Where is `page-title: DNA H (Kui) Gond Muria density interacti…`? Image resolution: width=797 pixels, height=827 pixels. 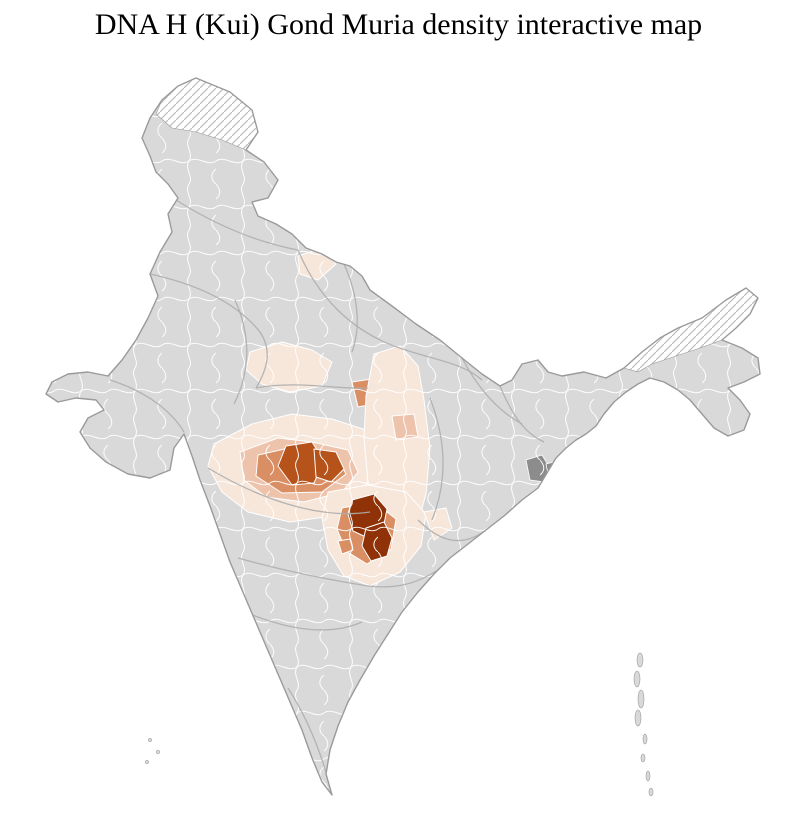 page-title: DNA H (Kui) Gond Muria density interacti… is located at coordinates (398, 24).